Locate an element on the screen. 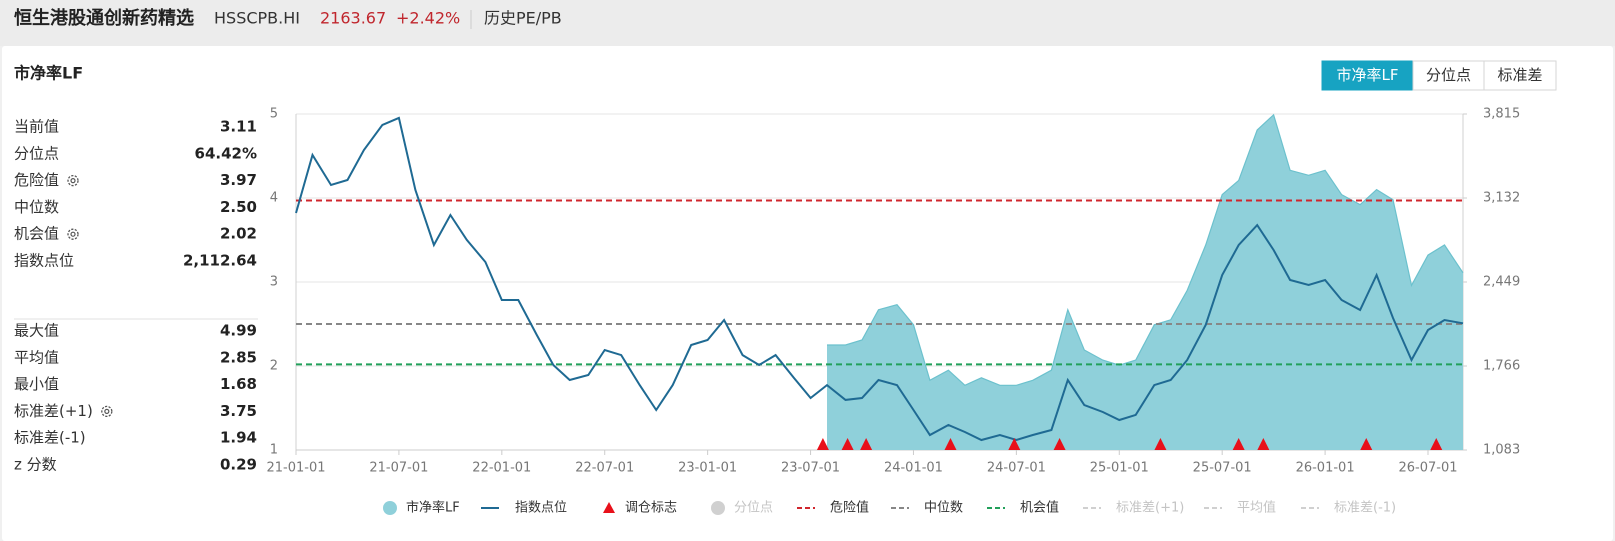  stat-value: 64.42% is located at coordinates (226, 153).